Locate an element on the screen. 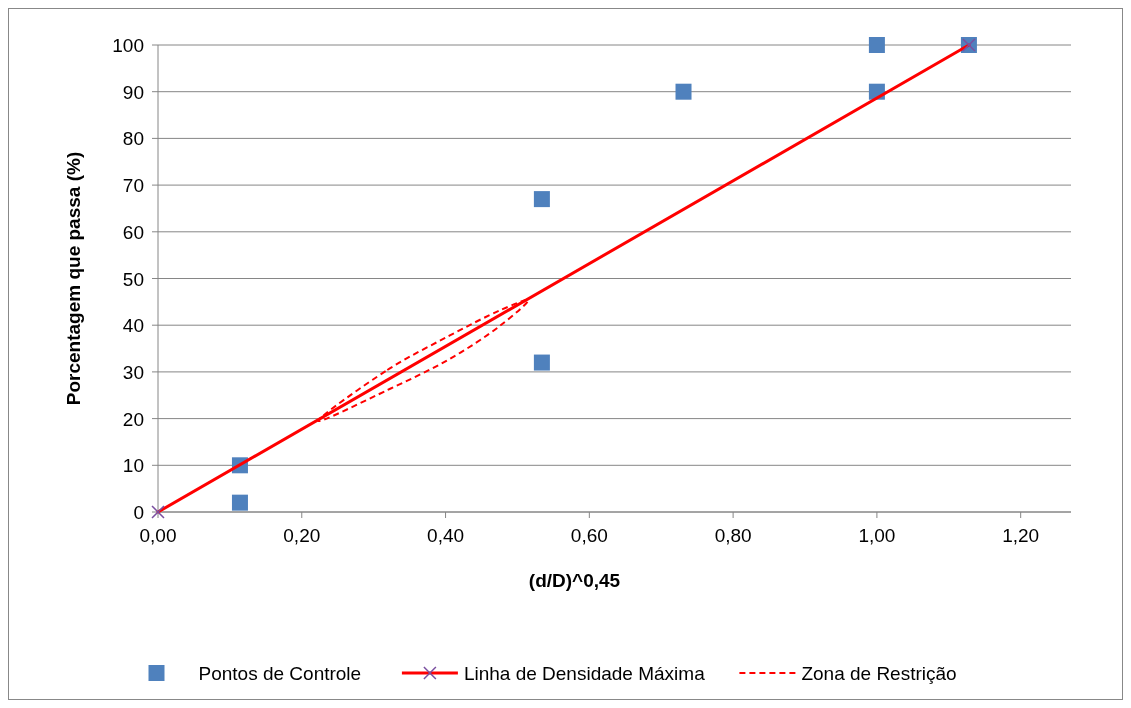  x-tick-label: 0,00 is located at coordinates (158, 535).